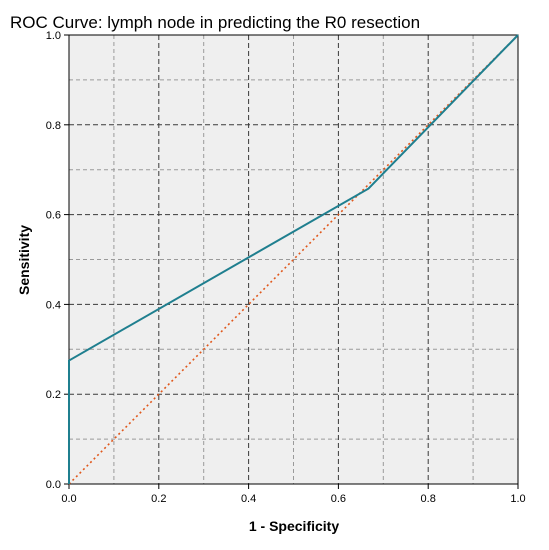 The image size is (549, 550). Describe the element at coordinates (248, 499) in the screenshot. I see `x-tick-label: 0.4` at that location.